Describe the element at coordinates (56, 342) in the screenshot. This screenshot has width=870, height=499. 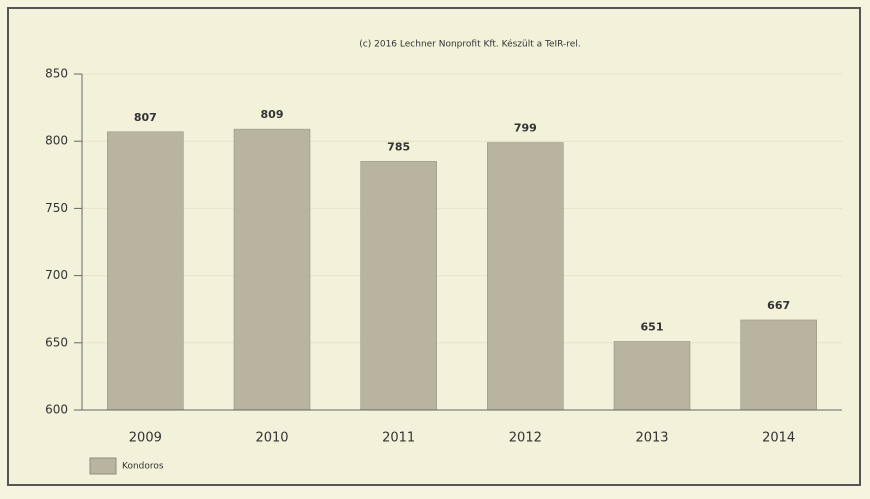
I see `y-tick-label: 650` at that location.